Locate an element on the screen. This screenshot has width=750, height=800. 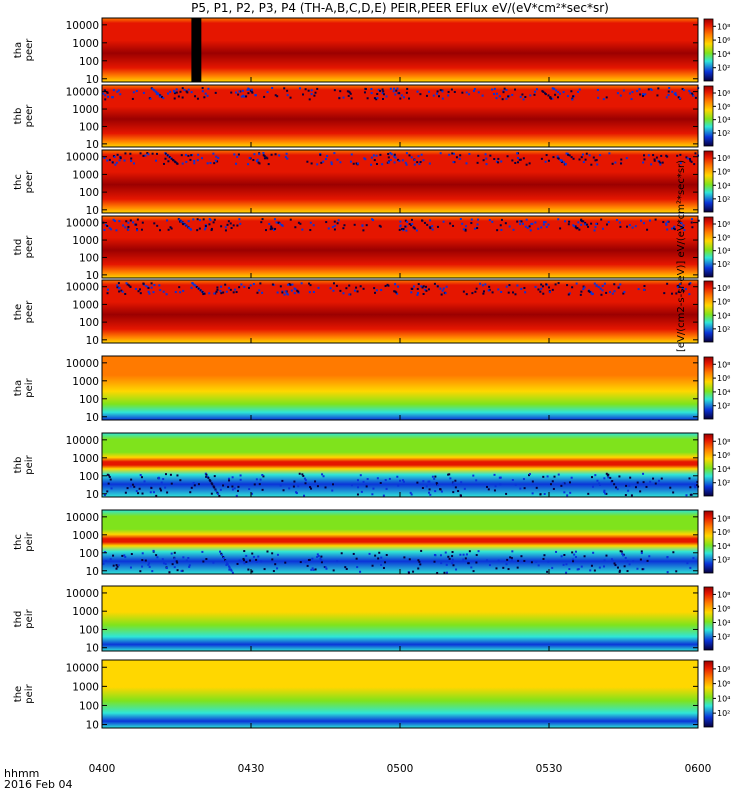
colorbar-tick-label: 10² is located at coordinates (723, 68).